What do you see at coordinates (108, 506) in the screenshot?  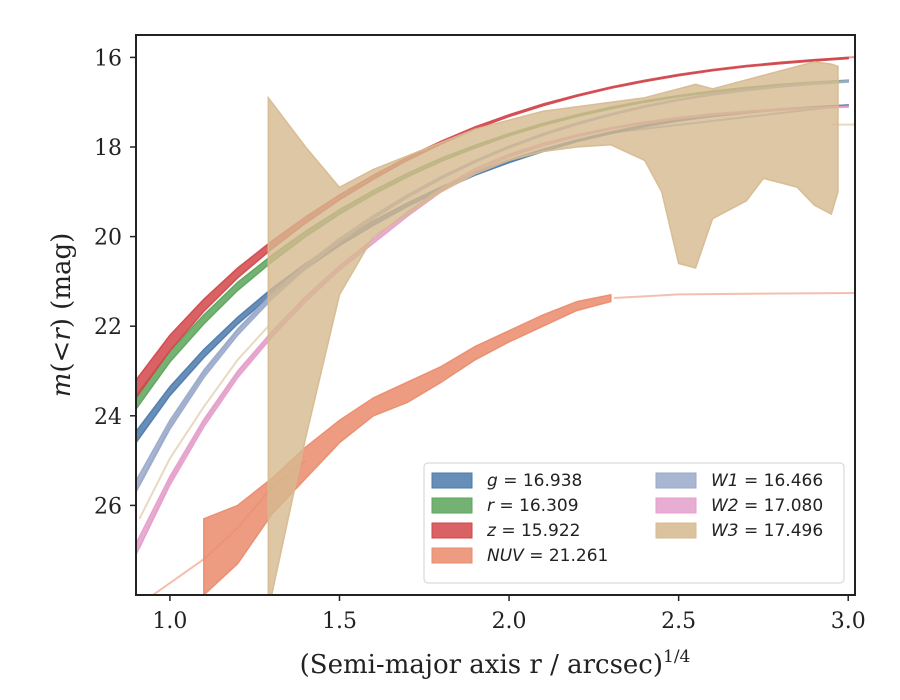 I see `y-tick-label: 26` at bounding box center [108, 506].